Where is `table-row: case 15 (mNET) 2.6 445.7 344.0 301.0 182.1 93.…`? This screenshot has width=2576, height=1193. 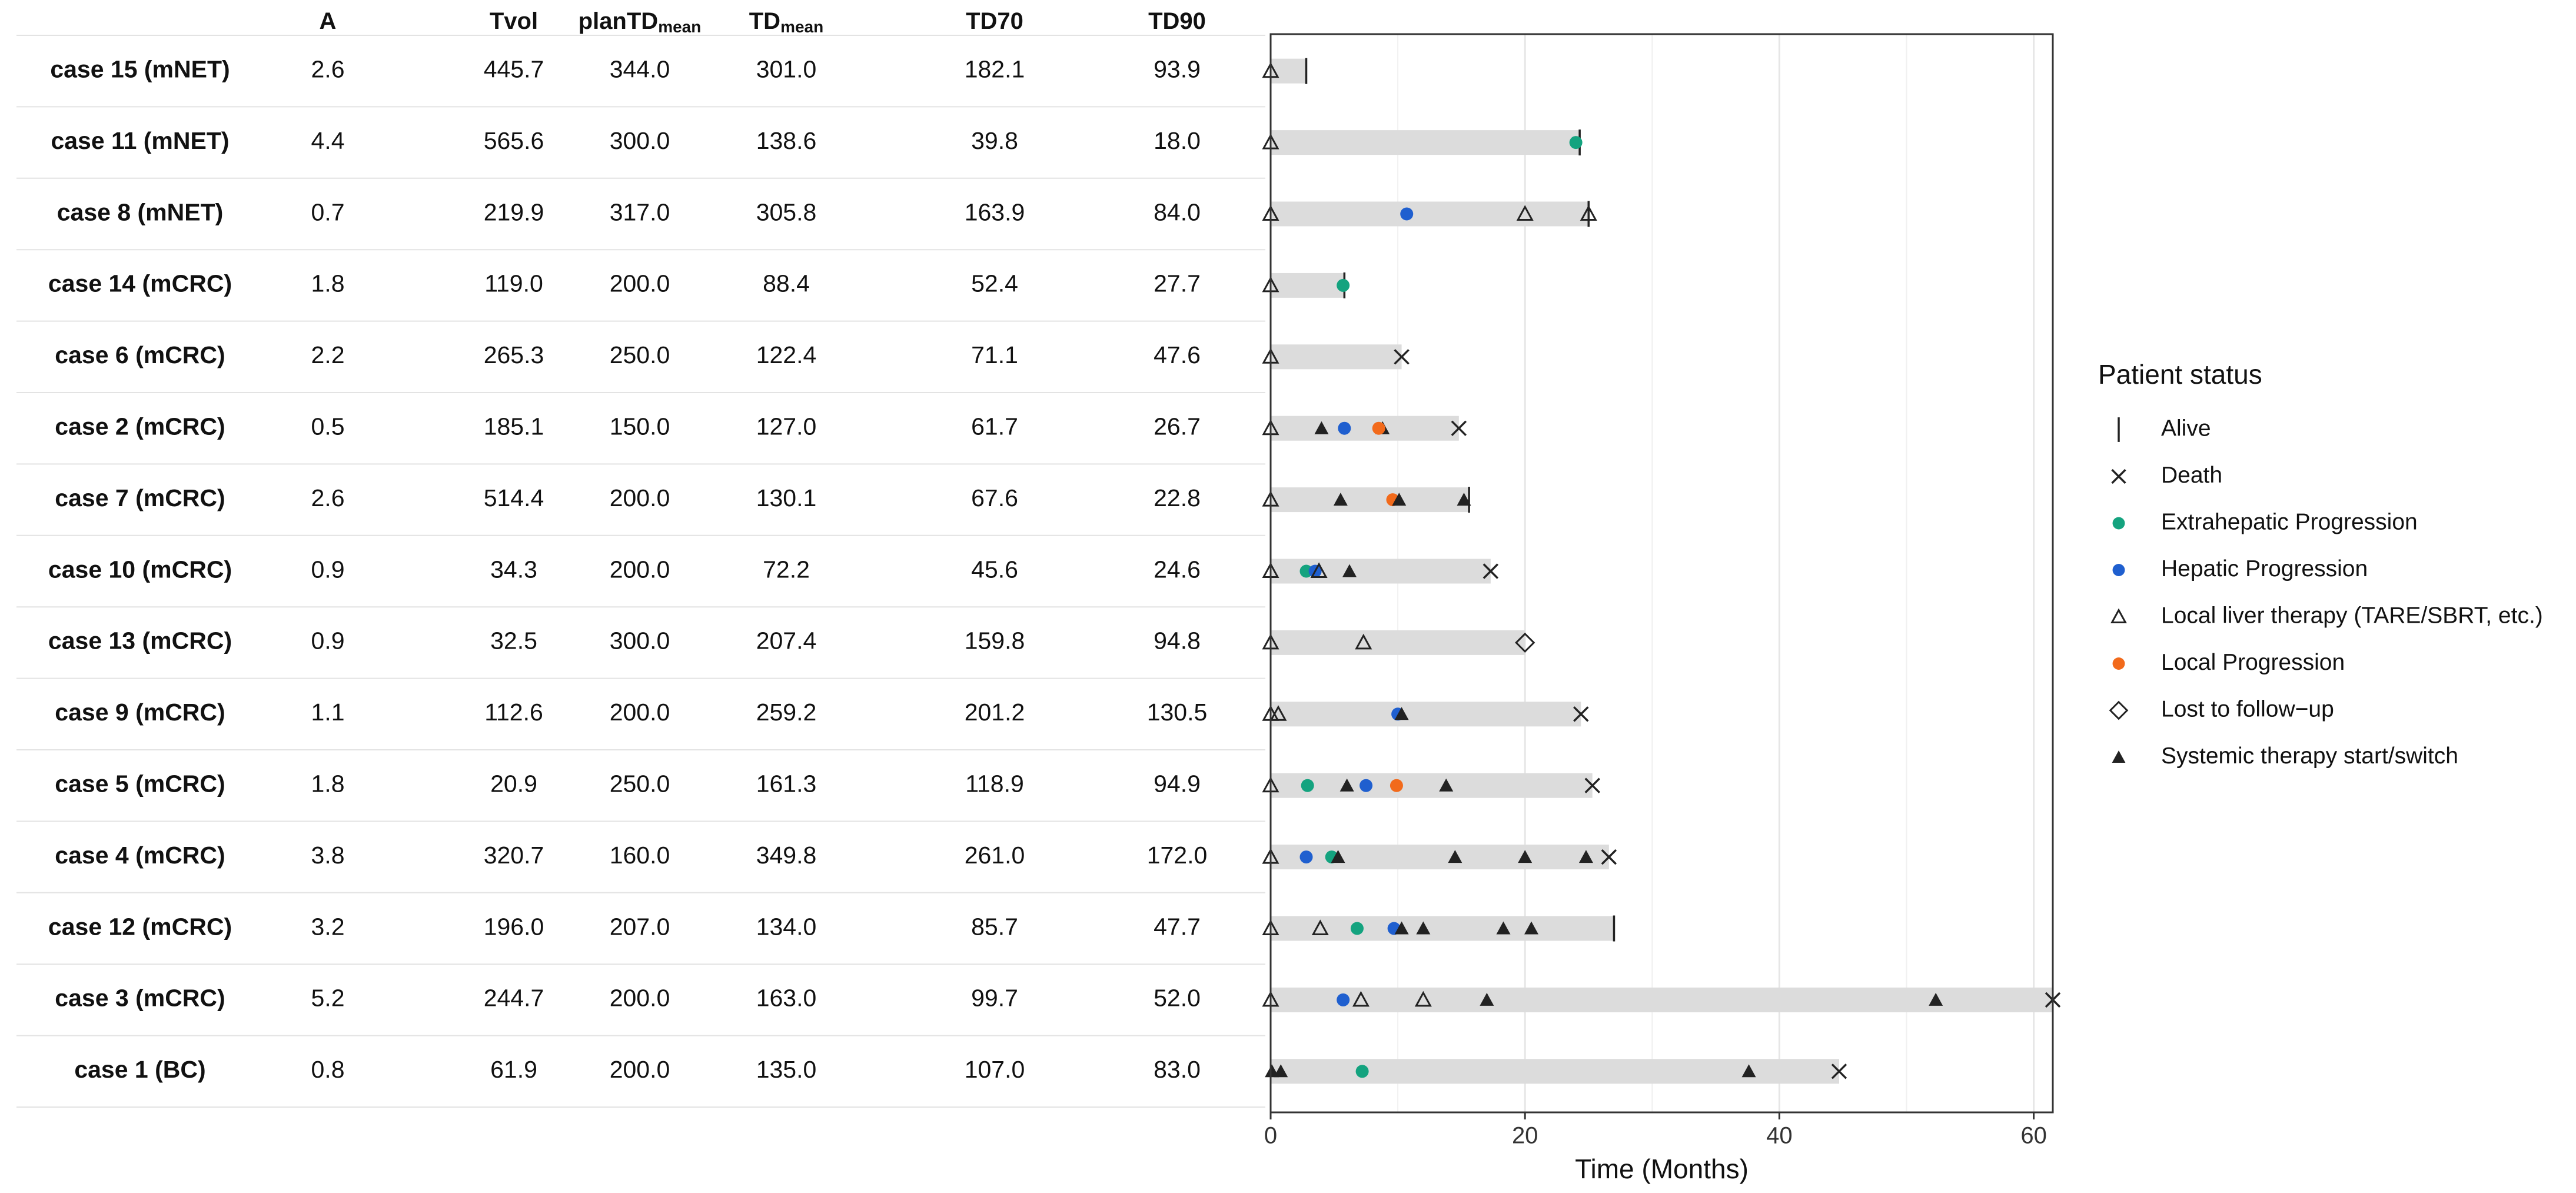
table-row: case 15 (mNET) 2.6 445.7 344.0 301.0 182.1 93.… is located at coordinates (625, 69).